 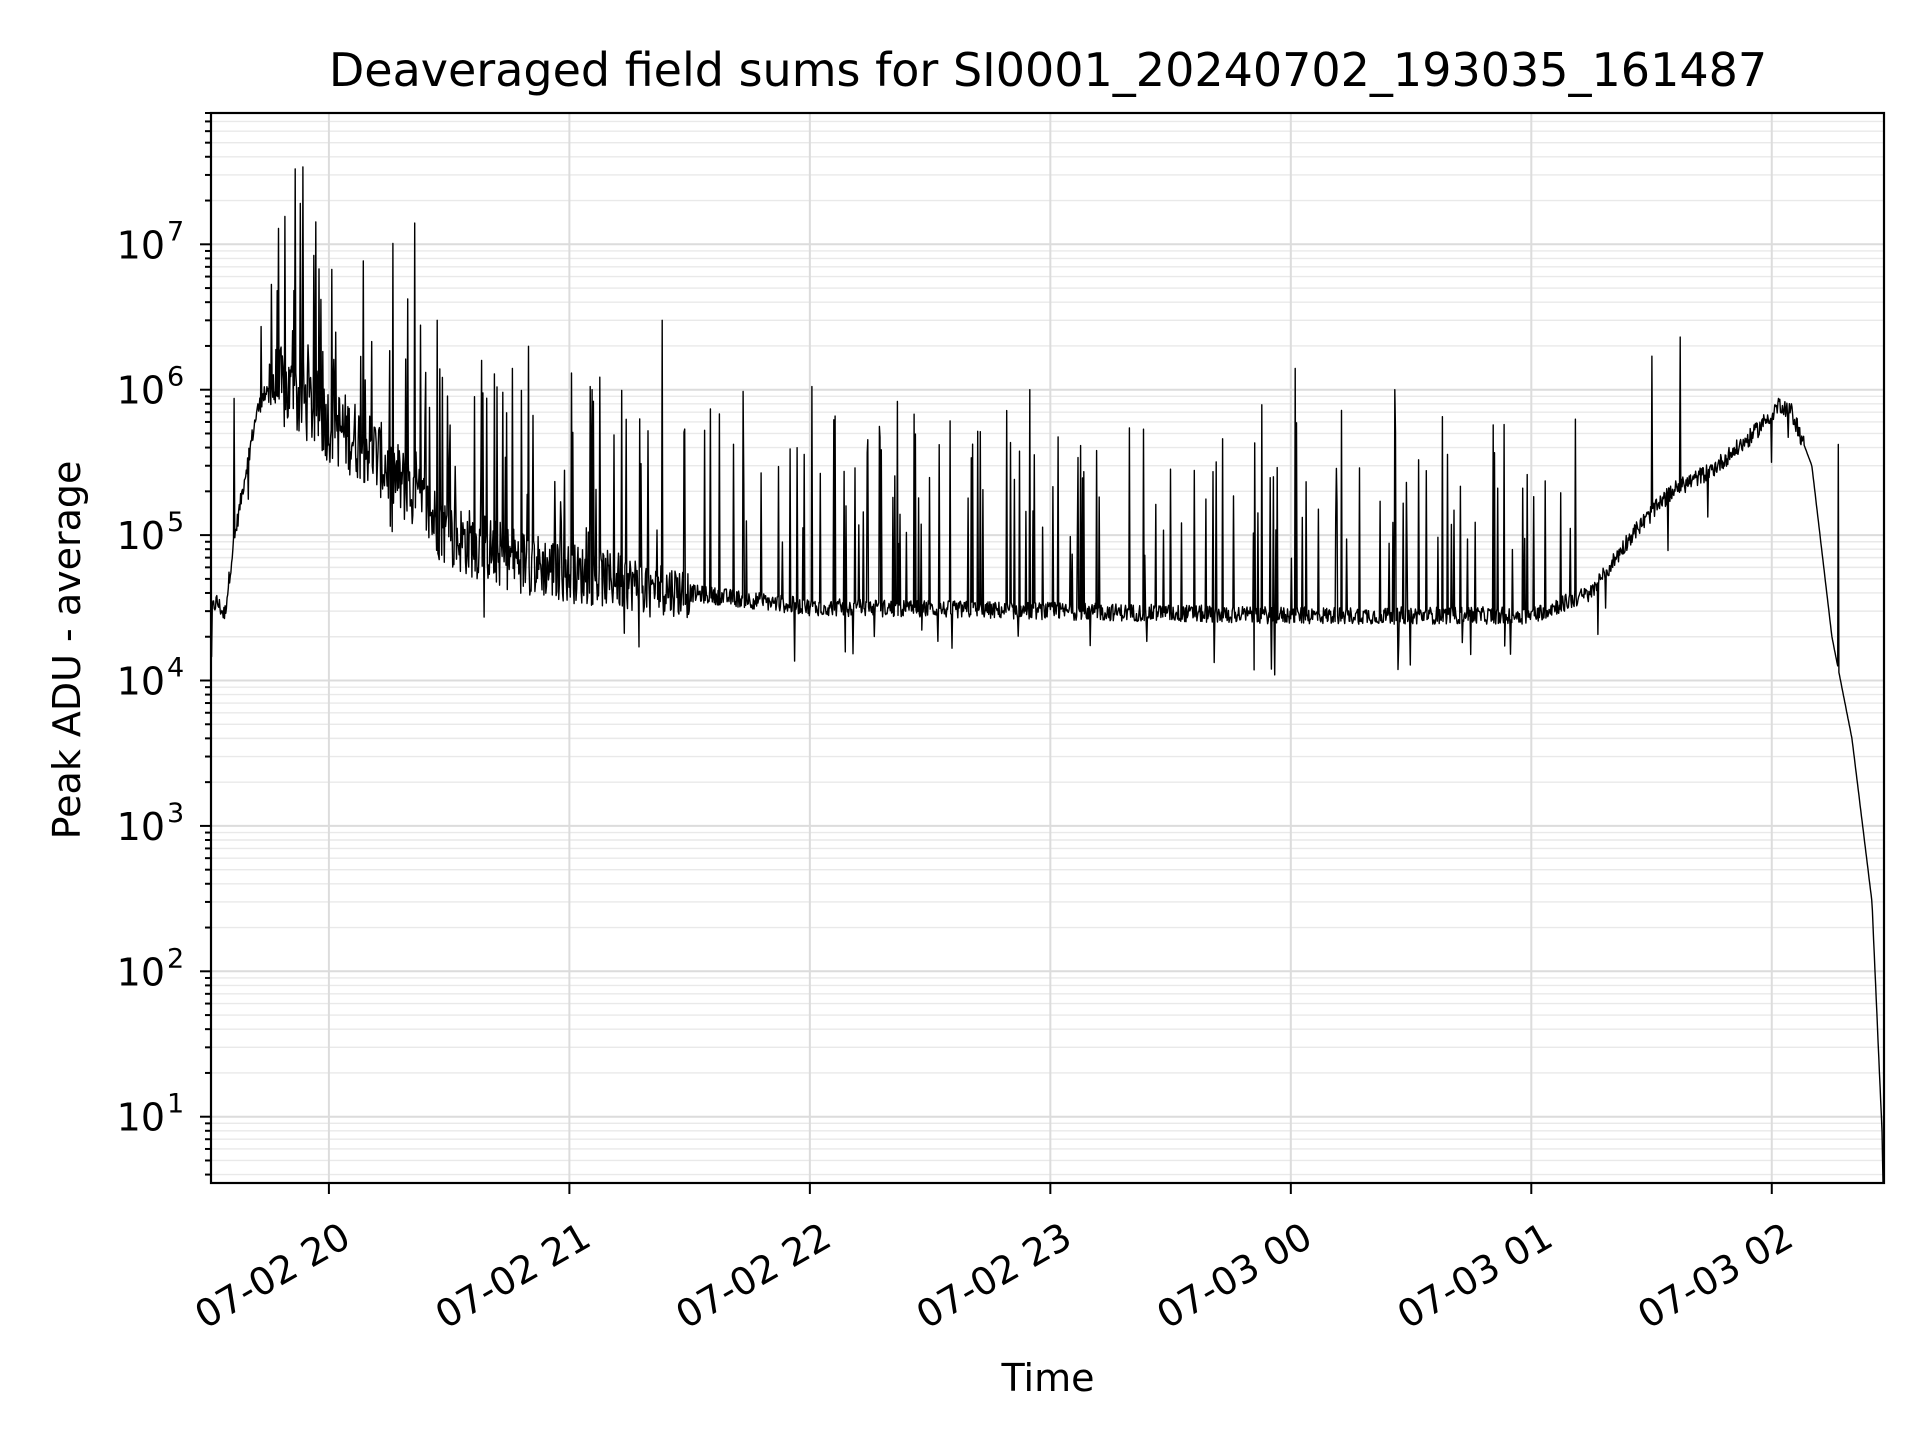 What do you see at coordinates (175, 377) in the screenshot?
I see `y-tick-exponent: 6` at bounding box center [175, 377].